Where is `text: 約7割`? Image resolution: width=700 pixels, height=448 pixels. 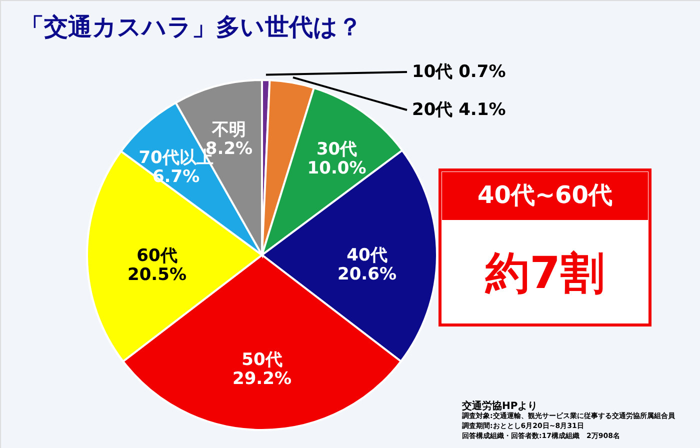 text: 約7割 is located at coordinates (544, 273).